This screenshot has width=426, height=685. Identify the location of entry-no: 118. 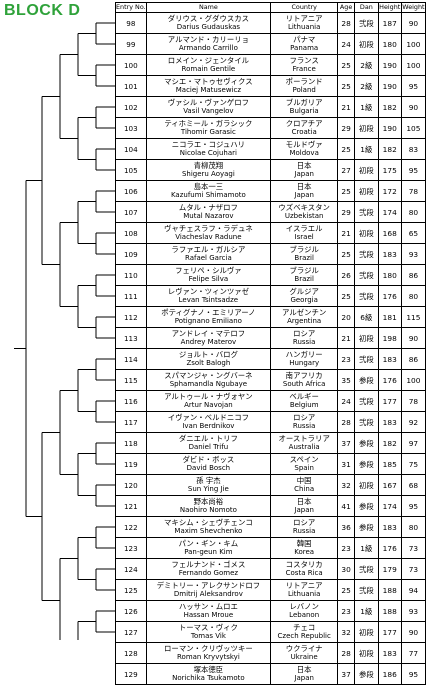
(131, 443).